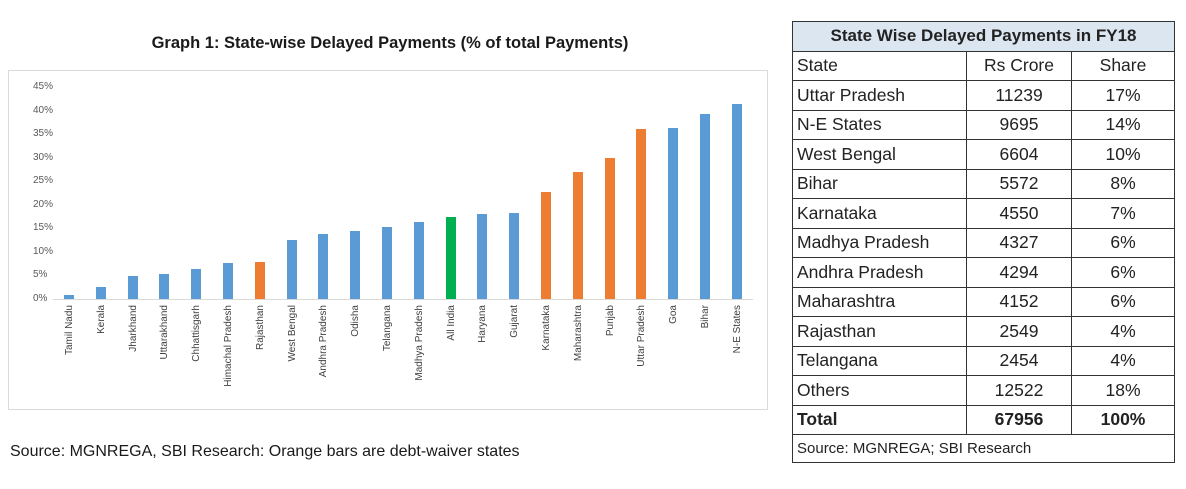  Describe the element at coordinates (164, 355) in the screenshot. I see `x-tick-label: Uttarakhand` at that location.